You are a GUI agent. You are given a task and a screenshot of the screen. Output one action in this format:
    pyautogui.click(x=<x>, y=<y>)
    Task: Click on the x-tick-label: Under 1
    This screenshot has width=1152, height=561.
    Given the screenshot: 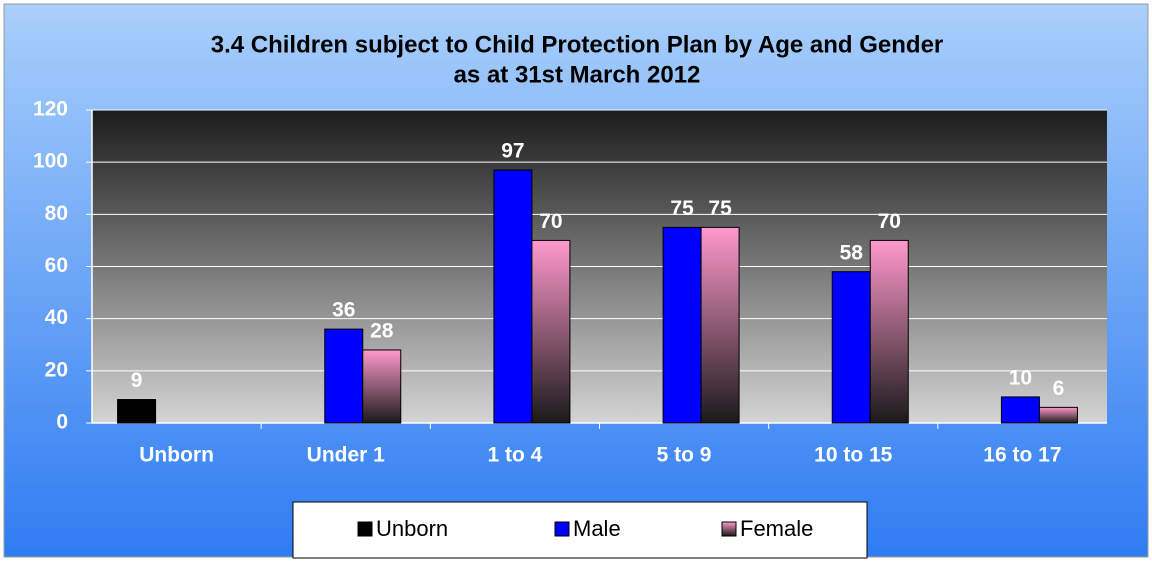 What is the action you would take?
    pyautogui.click(x=346, y=455)
    